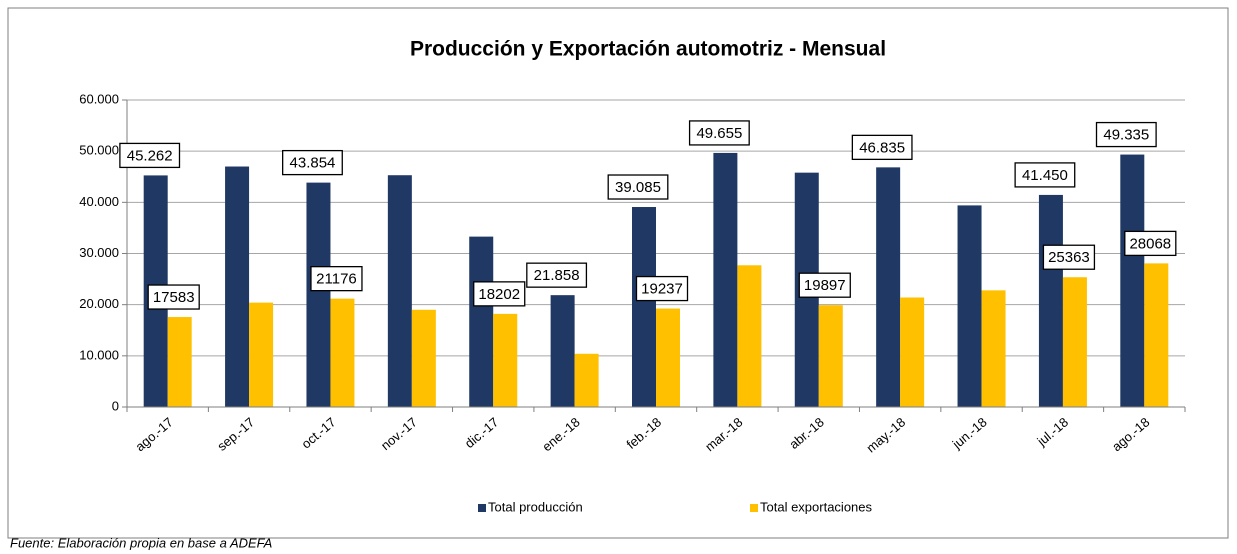  I want to click on data-label: 39.085, so click(638, 187).